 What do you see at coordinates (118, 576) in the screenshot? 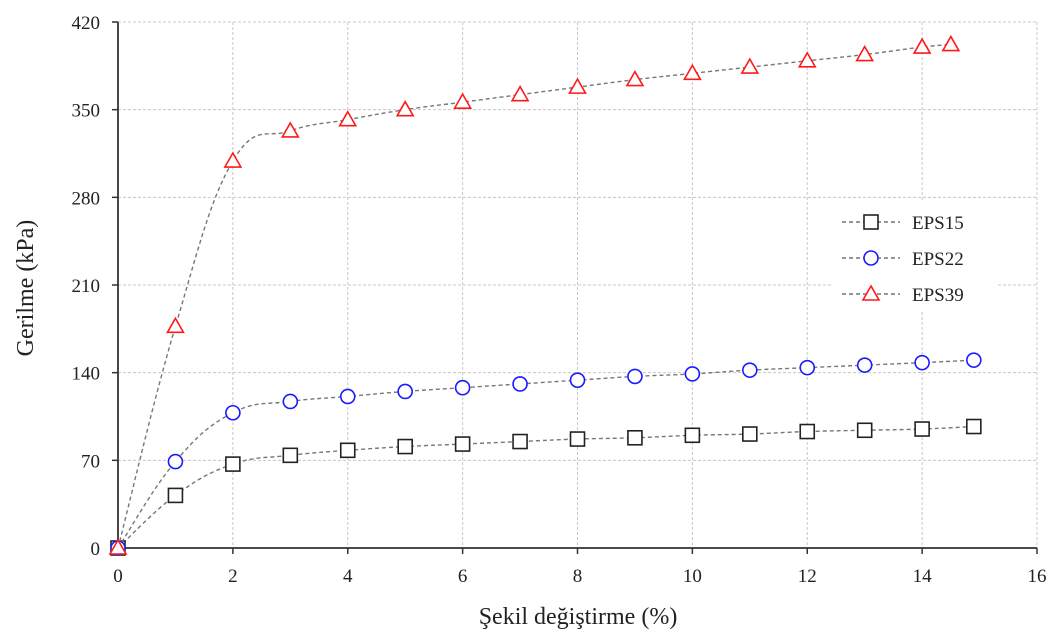
I see `x-tick-label: 0` at bounding box center [118, 576].